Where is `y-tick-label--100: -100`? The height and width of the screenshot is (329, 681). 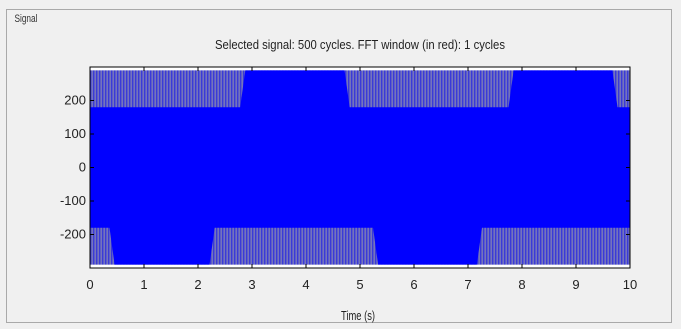
y-tick-label--100: -100 is located at coordinates (73, 200).